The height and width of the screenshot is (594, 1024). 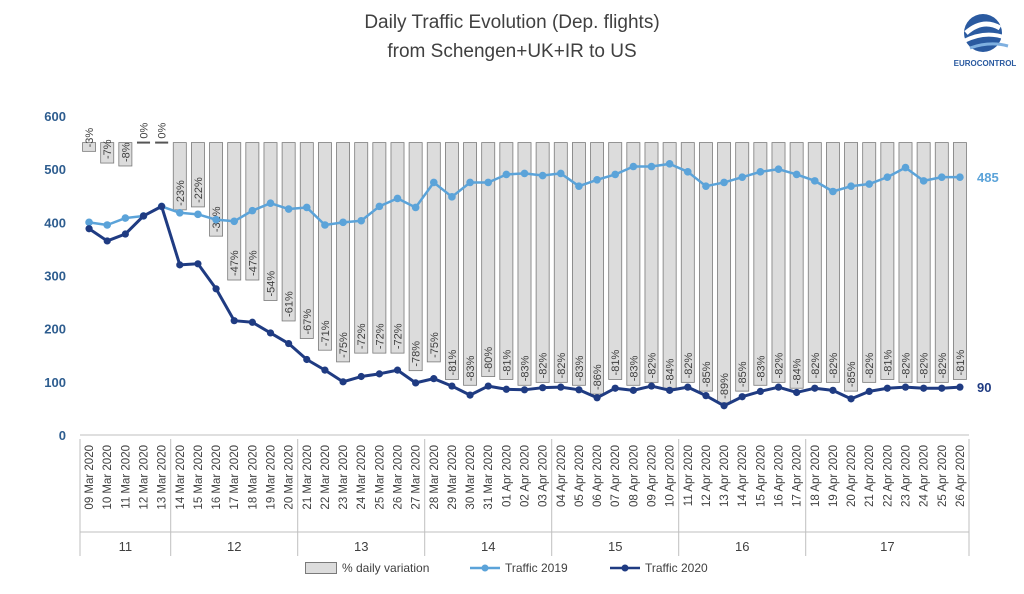 What do you see at coordinates (399, 477) in the screenshot?
I see `x-tick-label: 26 Mar 2020` at bounding box center [399, 477].